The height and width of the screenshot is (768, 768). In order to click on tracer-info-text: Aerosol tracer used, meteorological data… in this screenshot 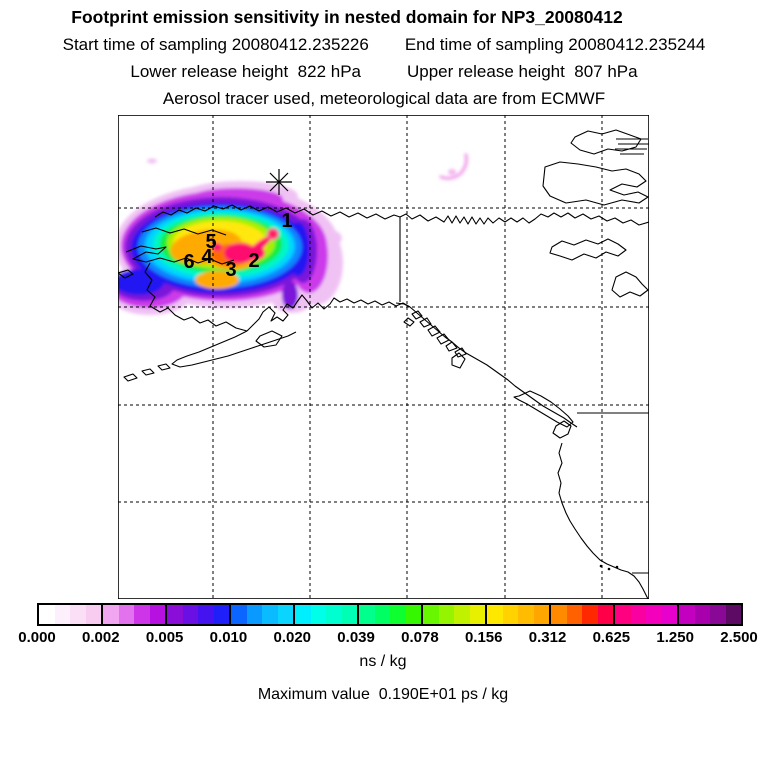, I will do `click(384, 98)`.